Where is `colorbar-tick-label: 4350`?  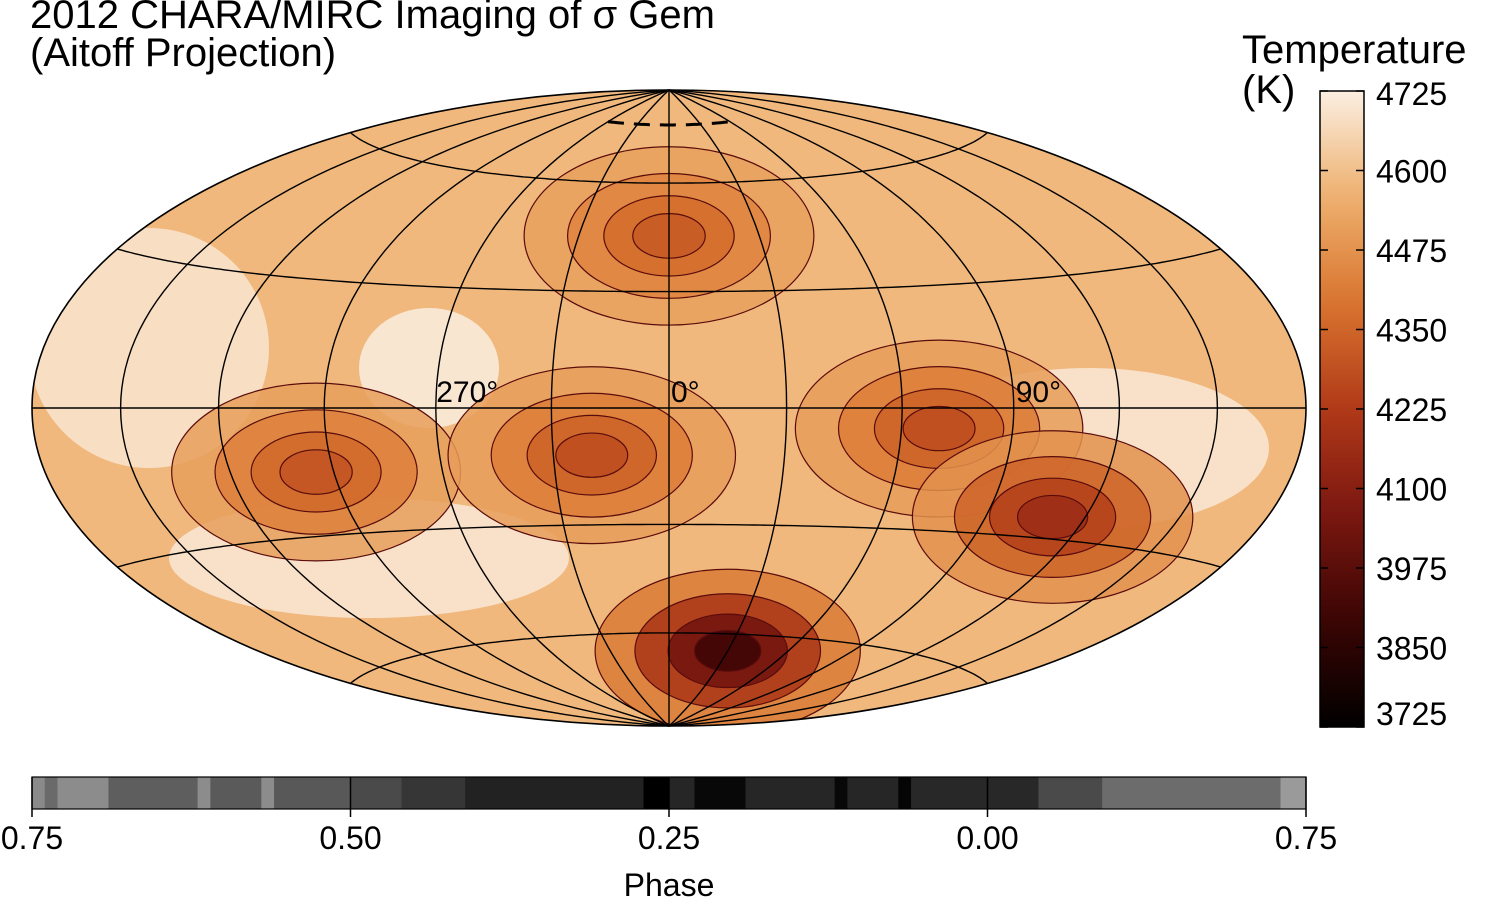 colorbar-tick-label: 4350 is located at coordinates (1411, 331).